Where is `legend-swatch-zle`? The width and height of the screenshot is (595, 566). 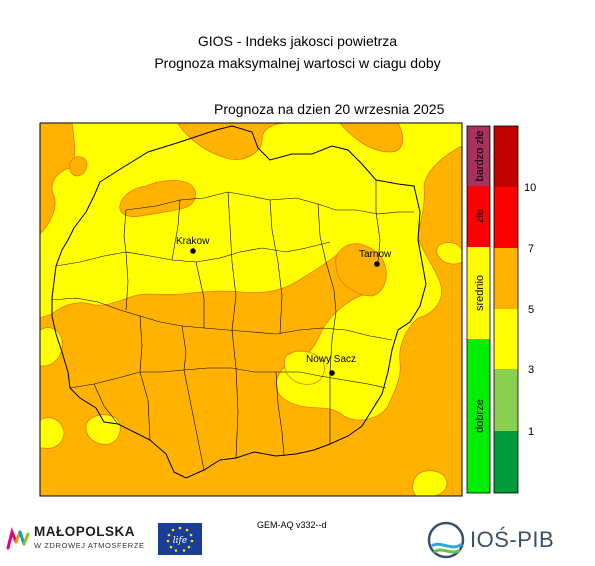 legend-swatch-zle is located at coordinates (478, 216).